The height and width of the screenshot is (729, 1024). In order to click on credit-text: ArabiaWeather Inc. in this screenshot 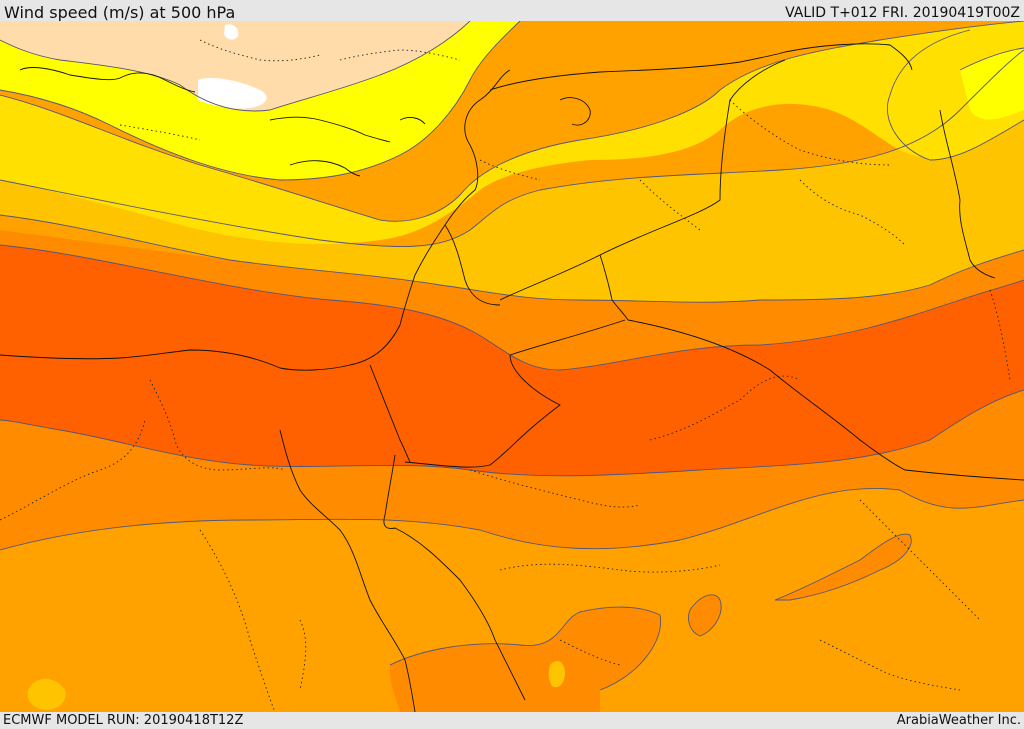, I will do `click(958, 720)`.